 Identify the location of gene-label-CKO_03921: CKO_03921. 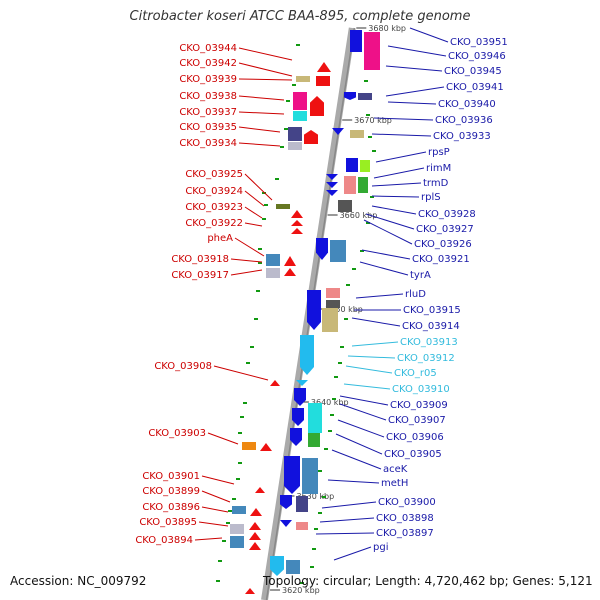
(441, 259).